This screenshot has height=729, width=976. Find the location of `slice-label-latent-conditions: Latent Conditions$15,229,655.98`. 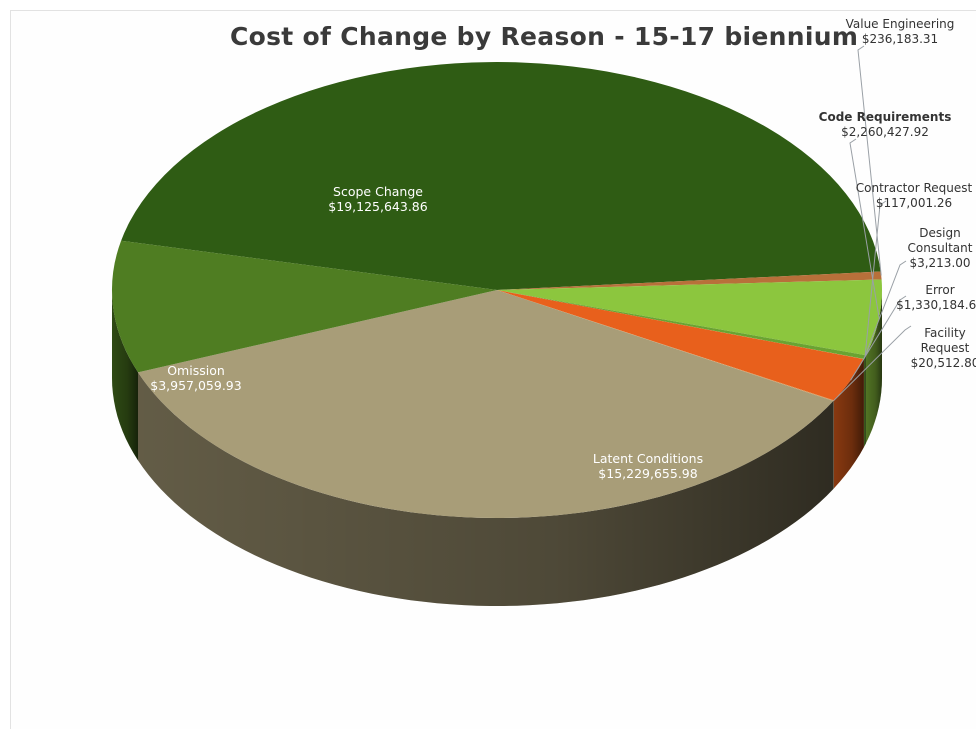

slice-label-latent-conditions: Latent Conditions$15,229,655.98 is located at coordinates (648, 466).